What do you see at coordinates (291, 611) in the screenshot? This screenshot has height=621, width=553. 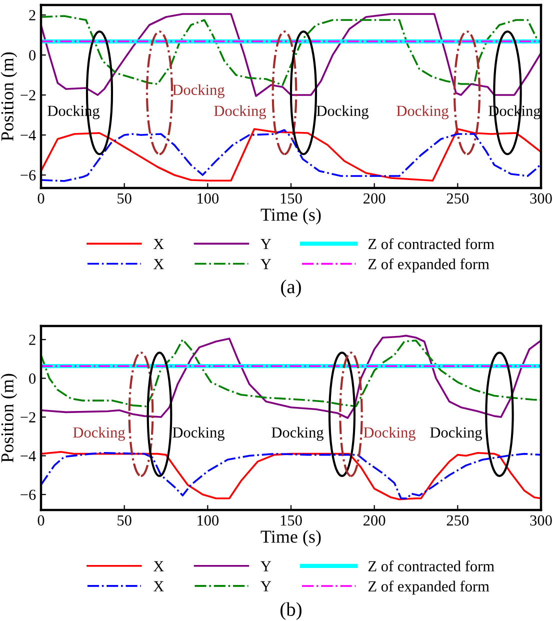 I see `text: (b)` at bounding box center [291, 611].